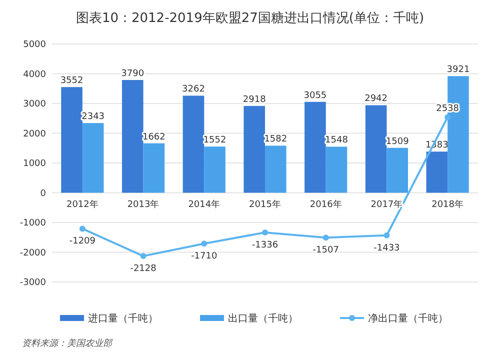  I want to click on data-label: -1507, so click(325, 251).